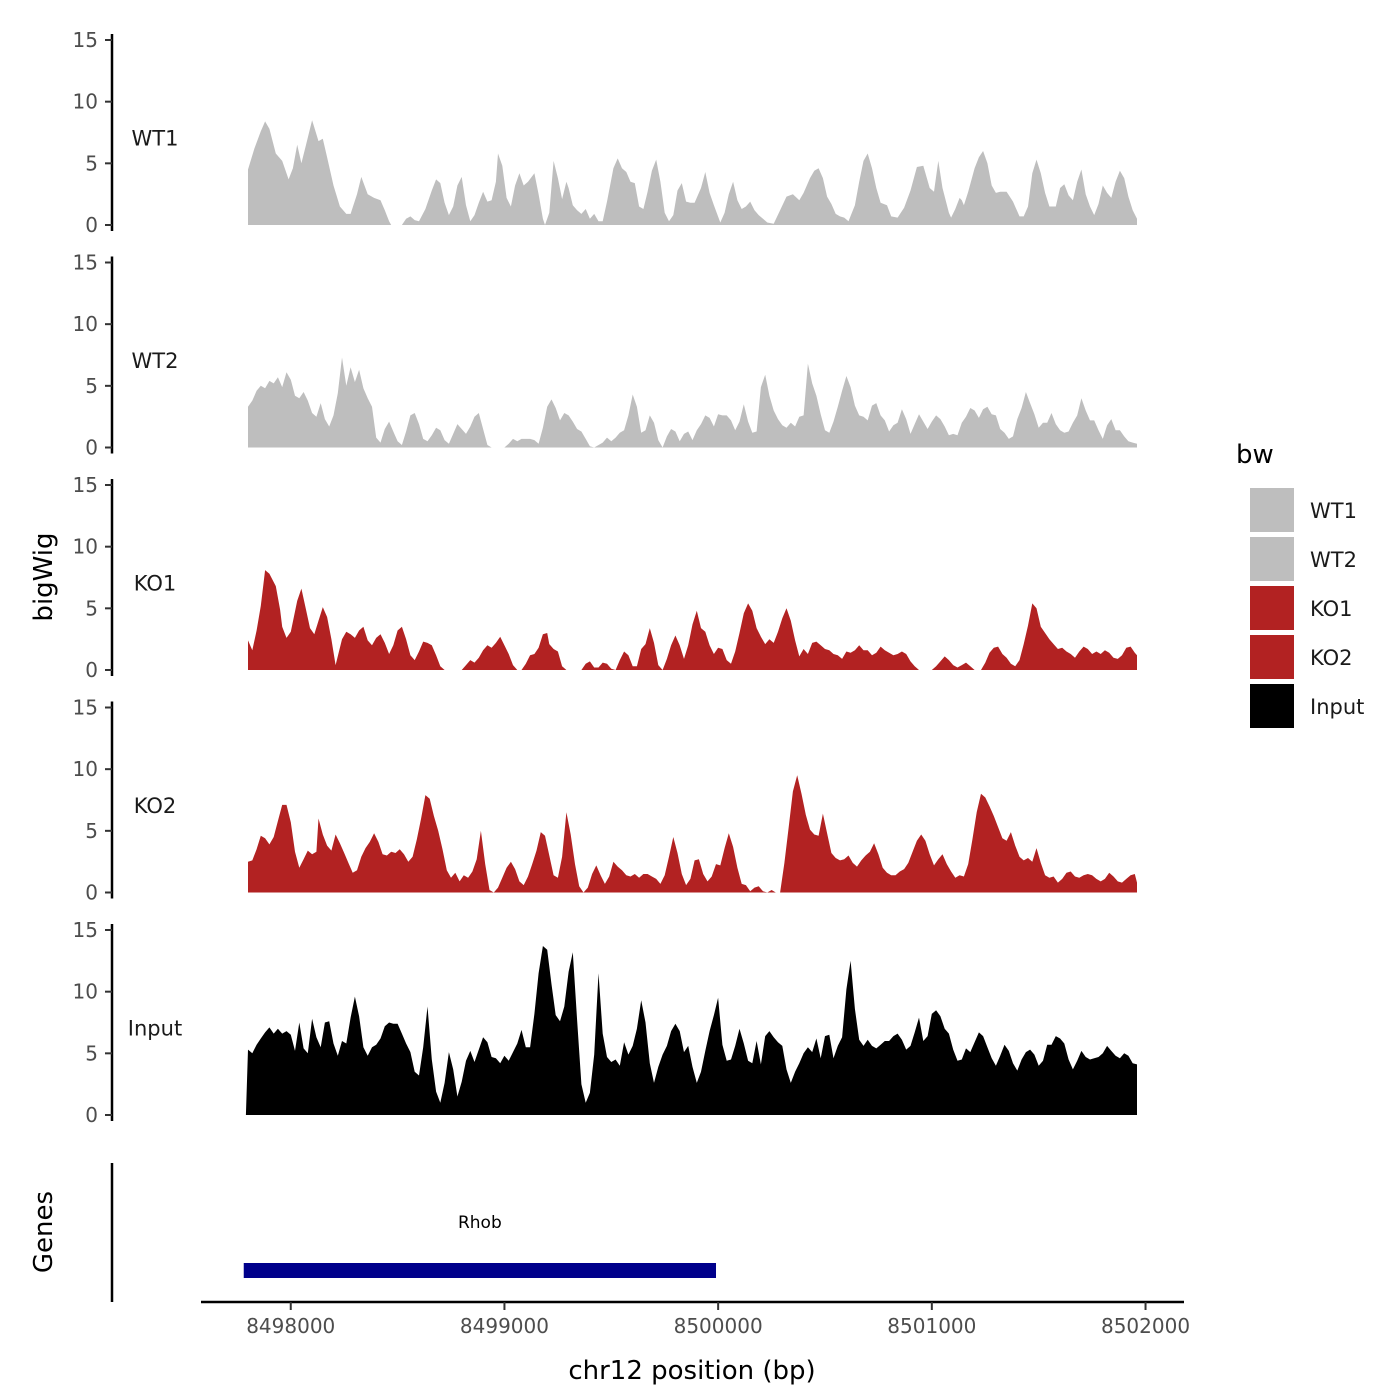  What do you see at coordinates (1272, 657) in the screenshot?
I see `legend-swatch-ko2` at bounding box center [1272, 657].